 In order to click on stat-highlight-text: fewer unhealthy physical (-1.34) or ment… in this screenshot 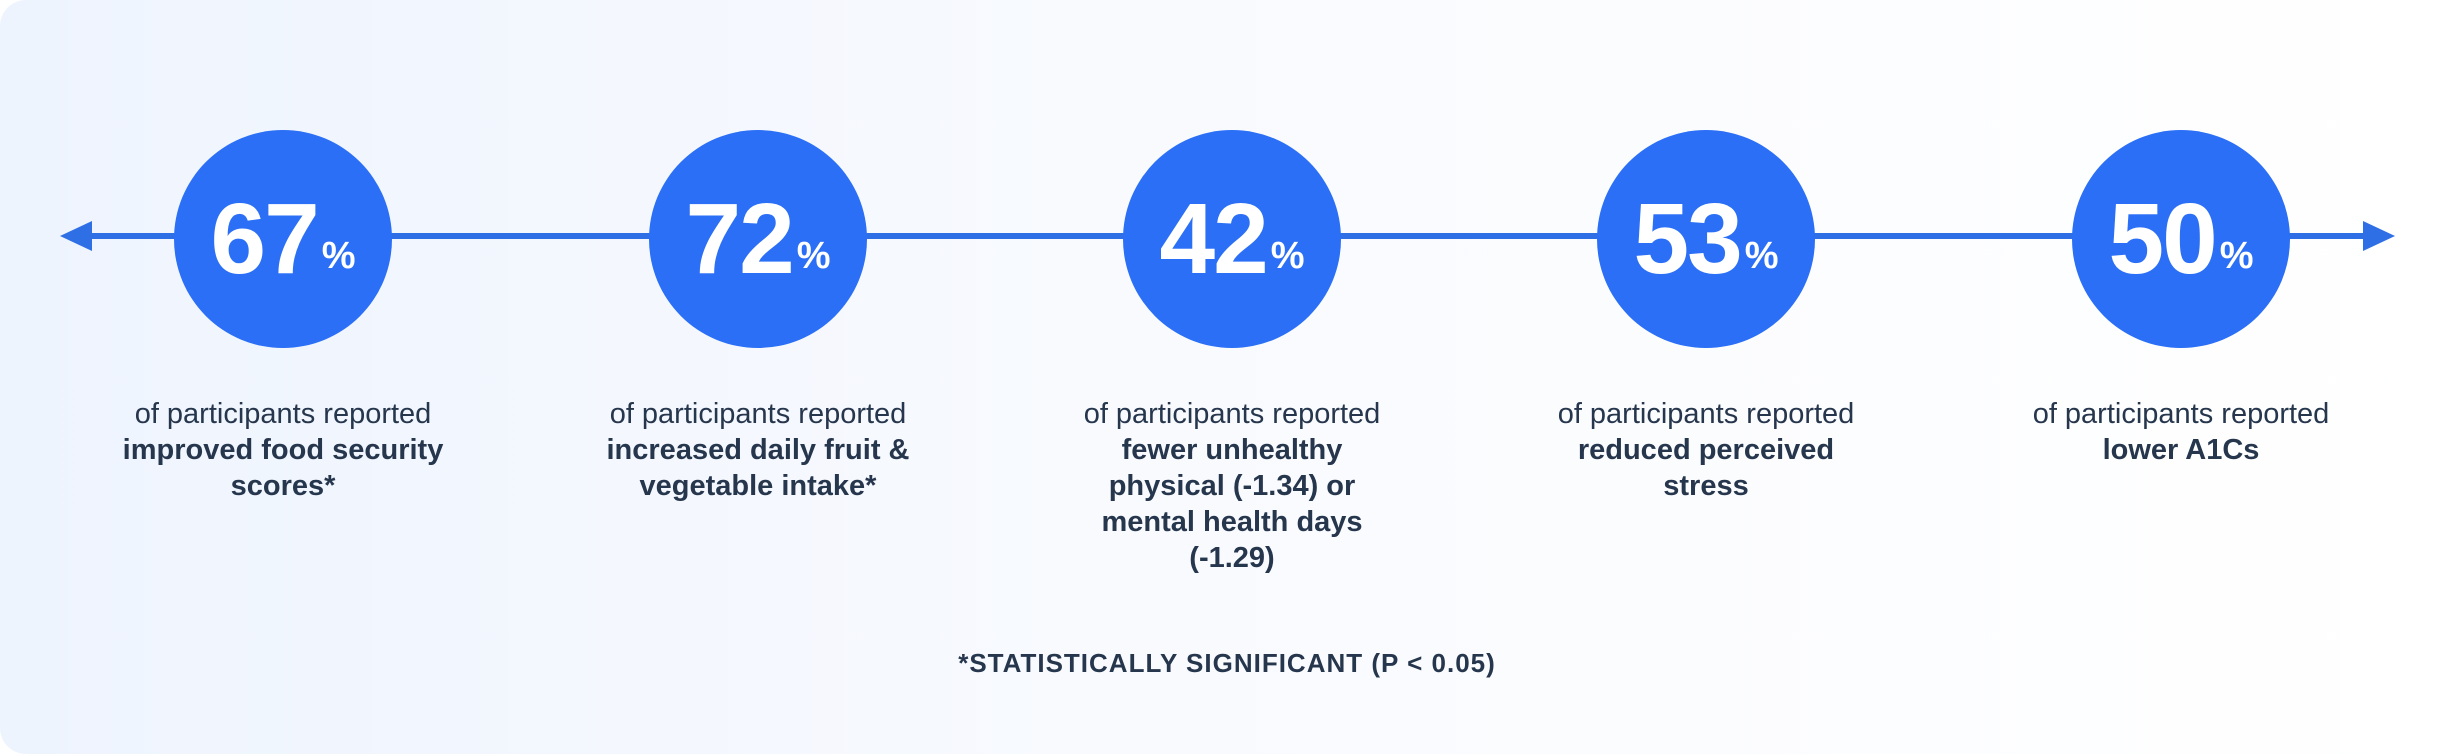, I will do `click(1232, 504)`.